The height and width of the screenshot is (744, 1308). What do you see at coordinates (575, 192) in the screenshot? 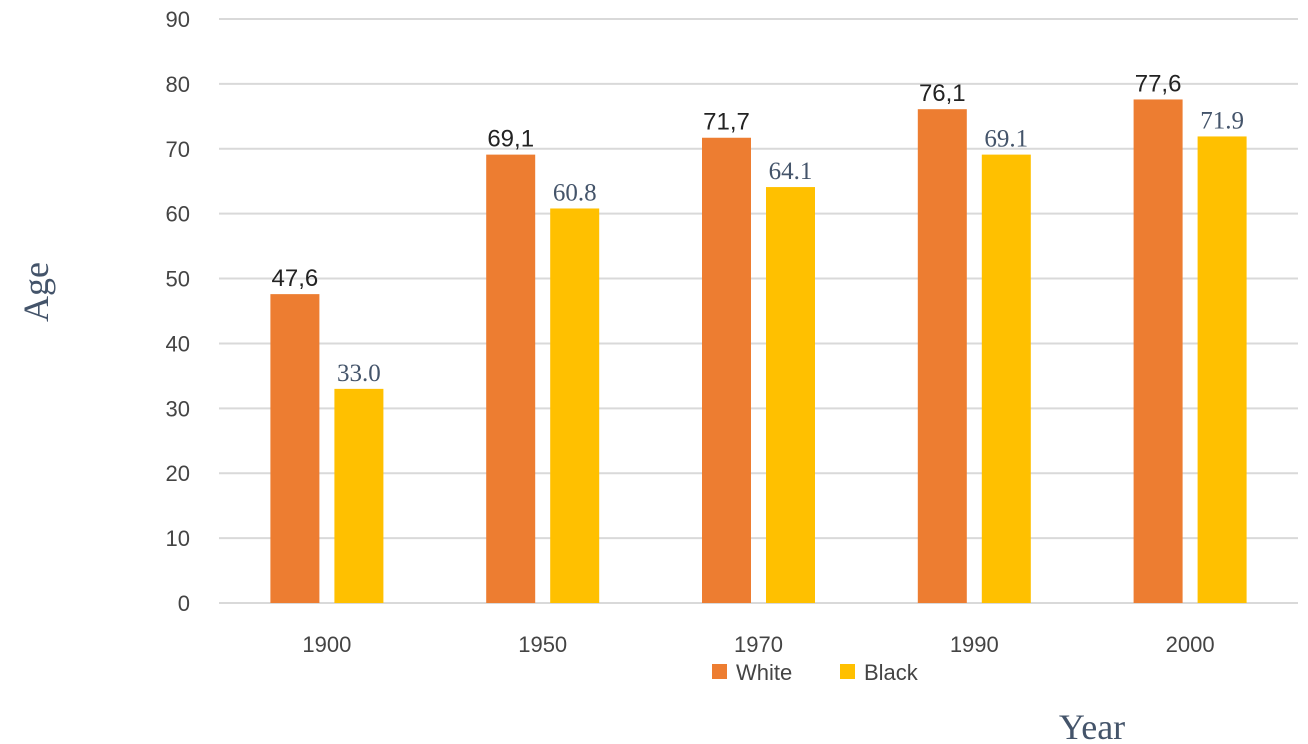
I see `data-label-black: 60.8` at bounding box center [575, 192].